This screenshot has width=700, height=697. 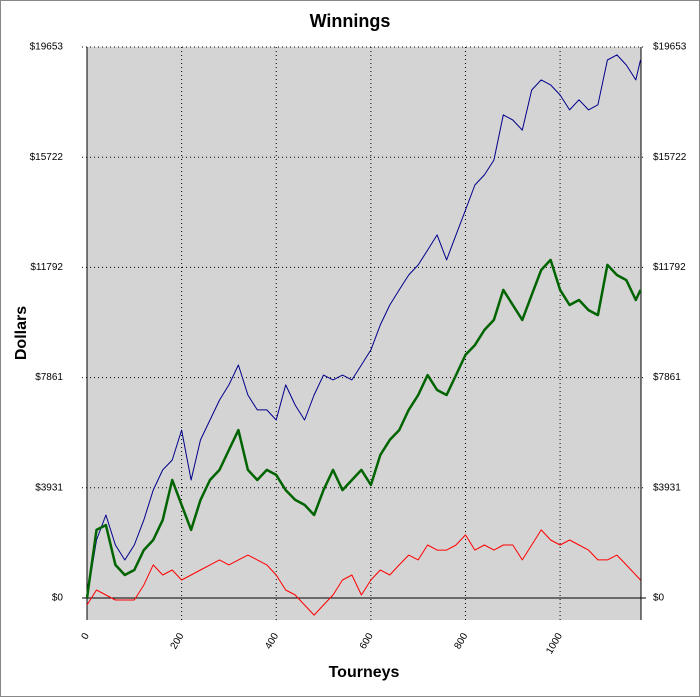 I want to click on y2-tick-label: $11792, so click(x=669, y=267).